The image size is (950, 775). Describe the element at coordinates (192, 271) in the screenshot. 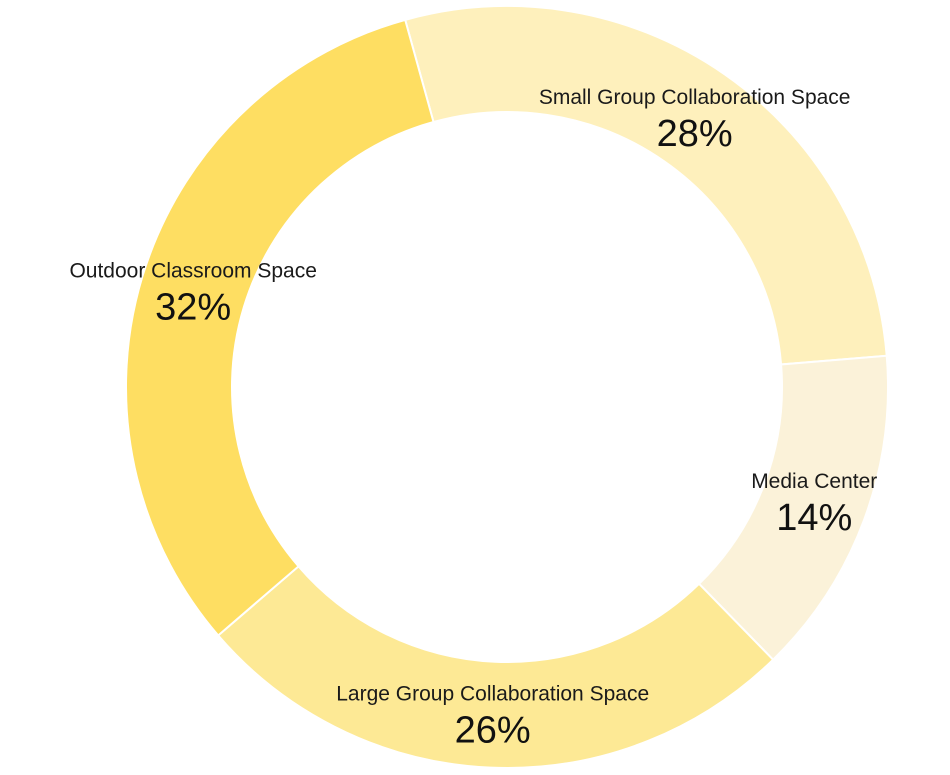

I see `slice-label: Outdoor Classroom Space` at that location.